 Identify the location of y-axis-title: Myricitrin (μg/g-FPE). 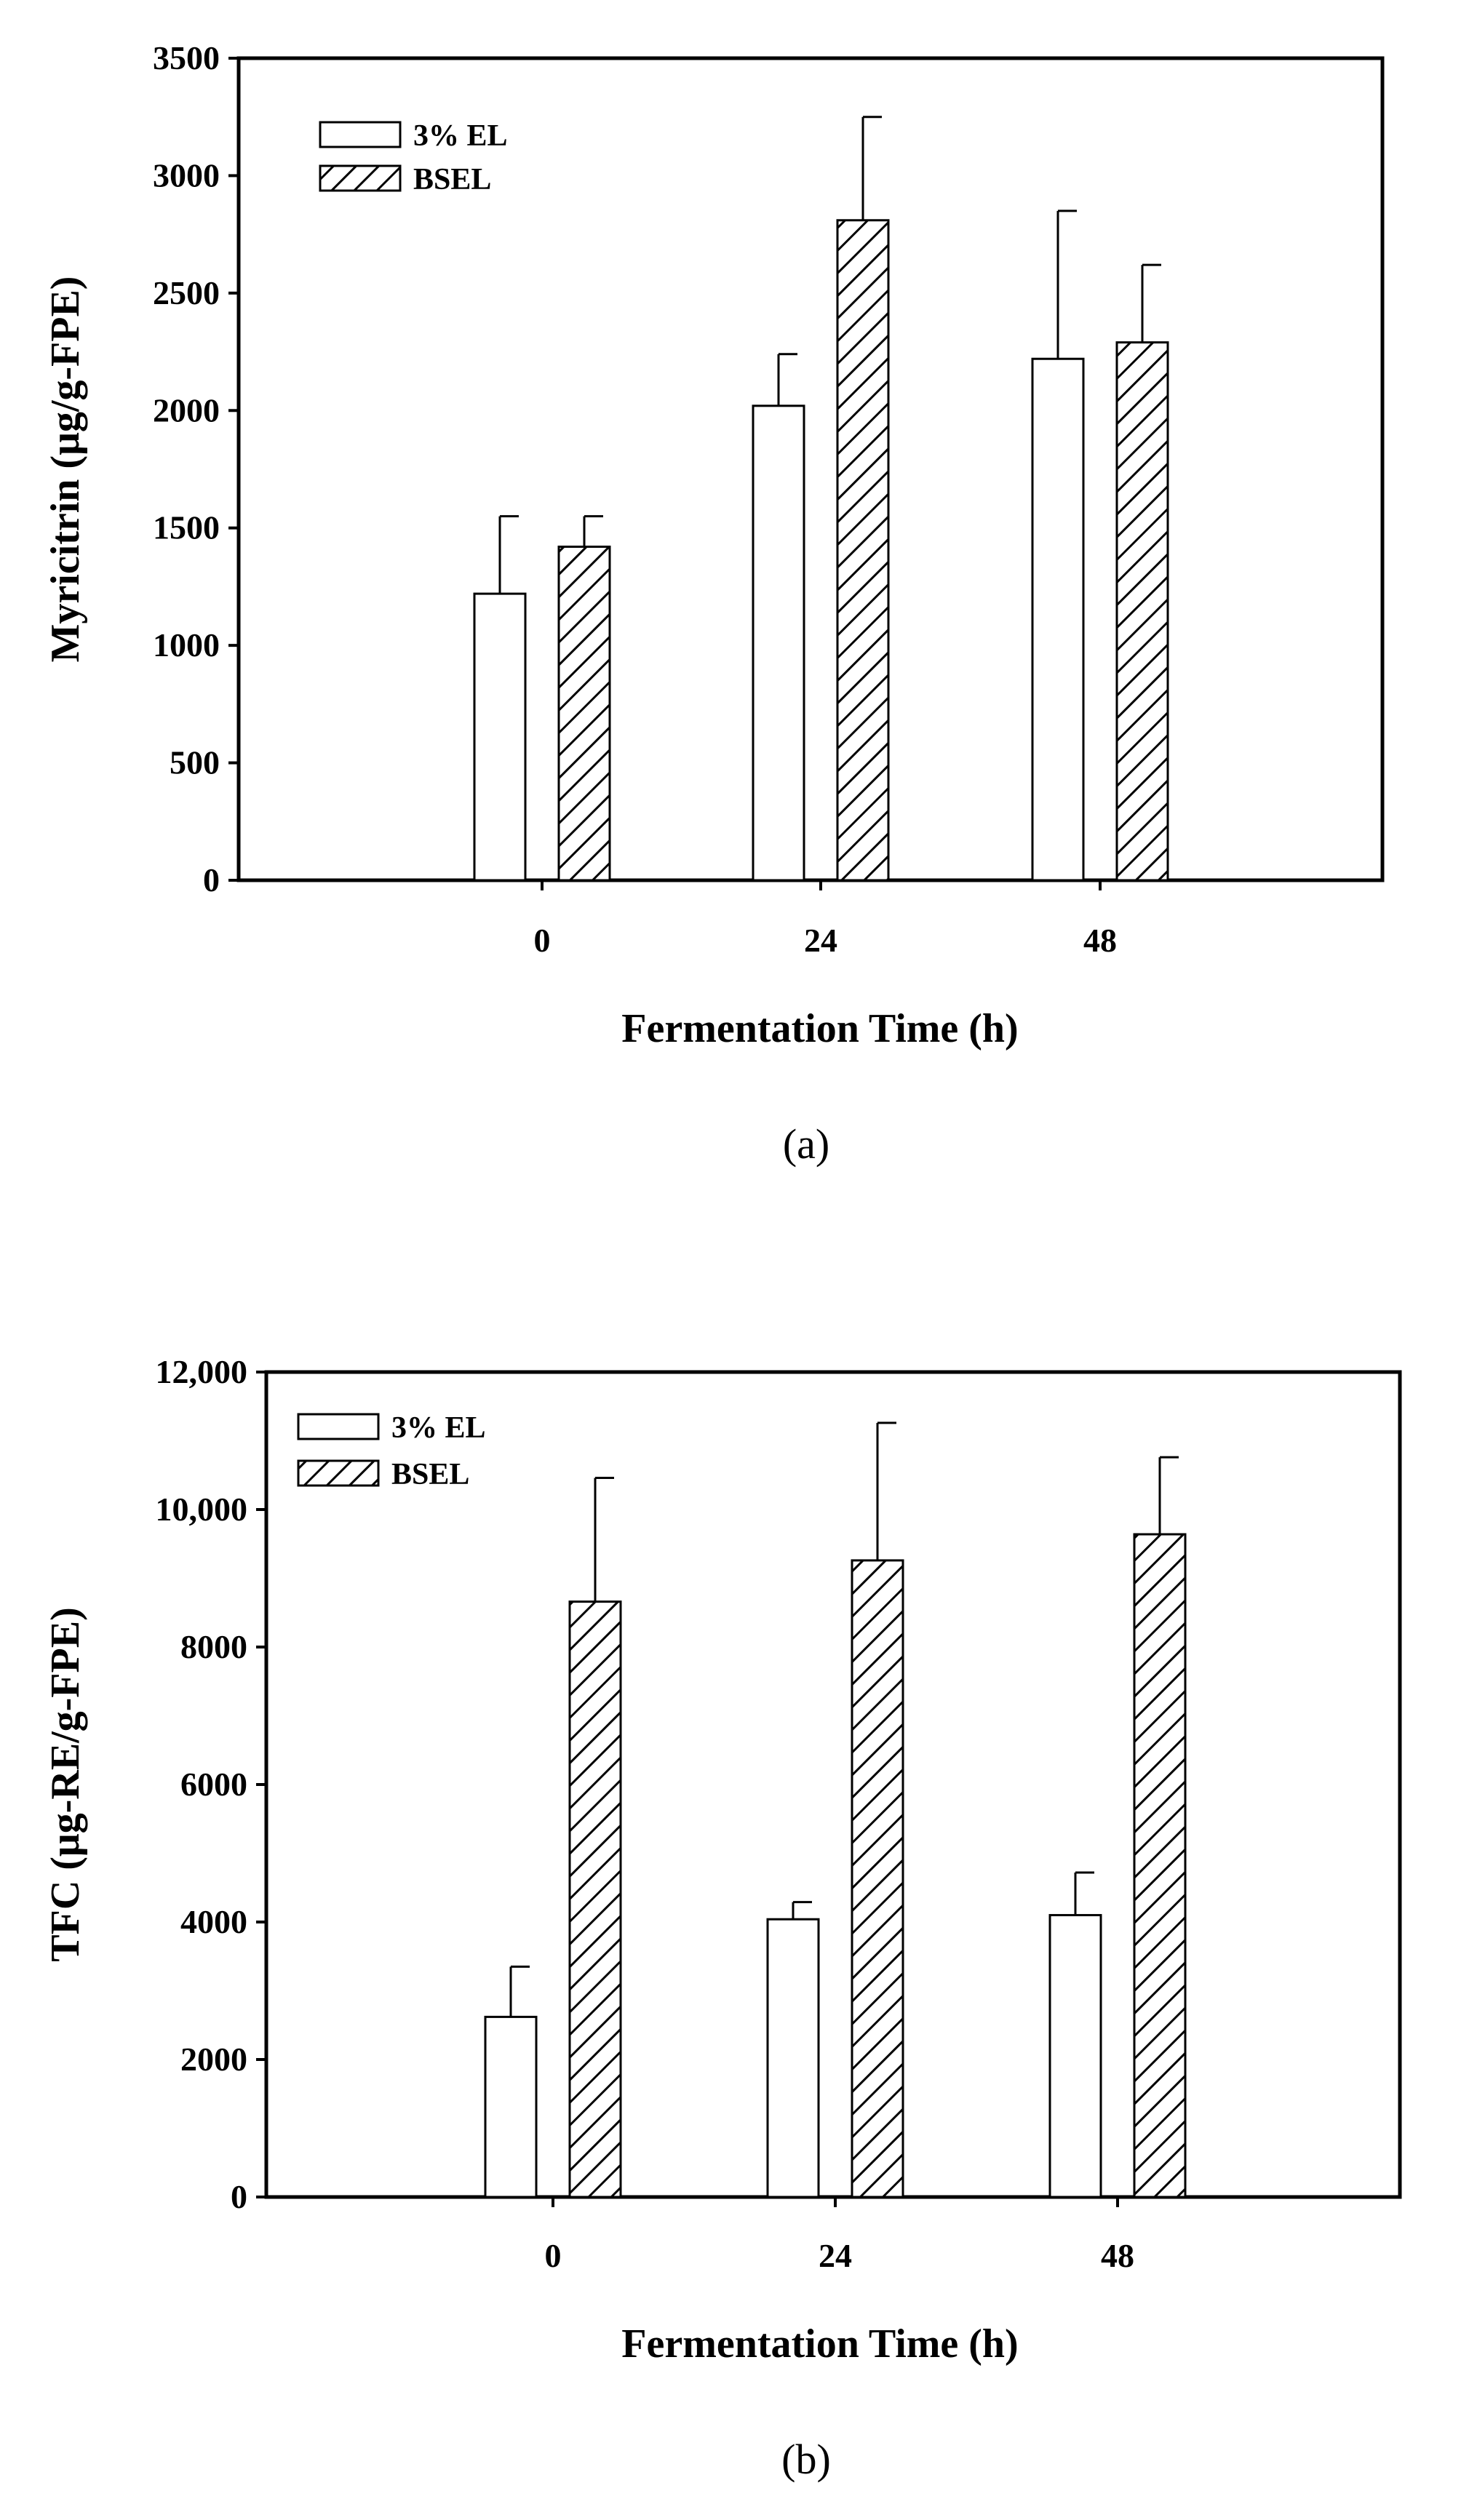
(65, 469).